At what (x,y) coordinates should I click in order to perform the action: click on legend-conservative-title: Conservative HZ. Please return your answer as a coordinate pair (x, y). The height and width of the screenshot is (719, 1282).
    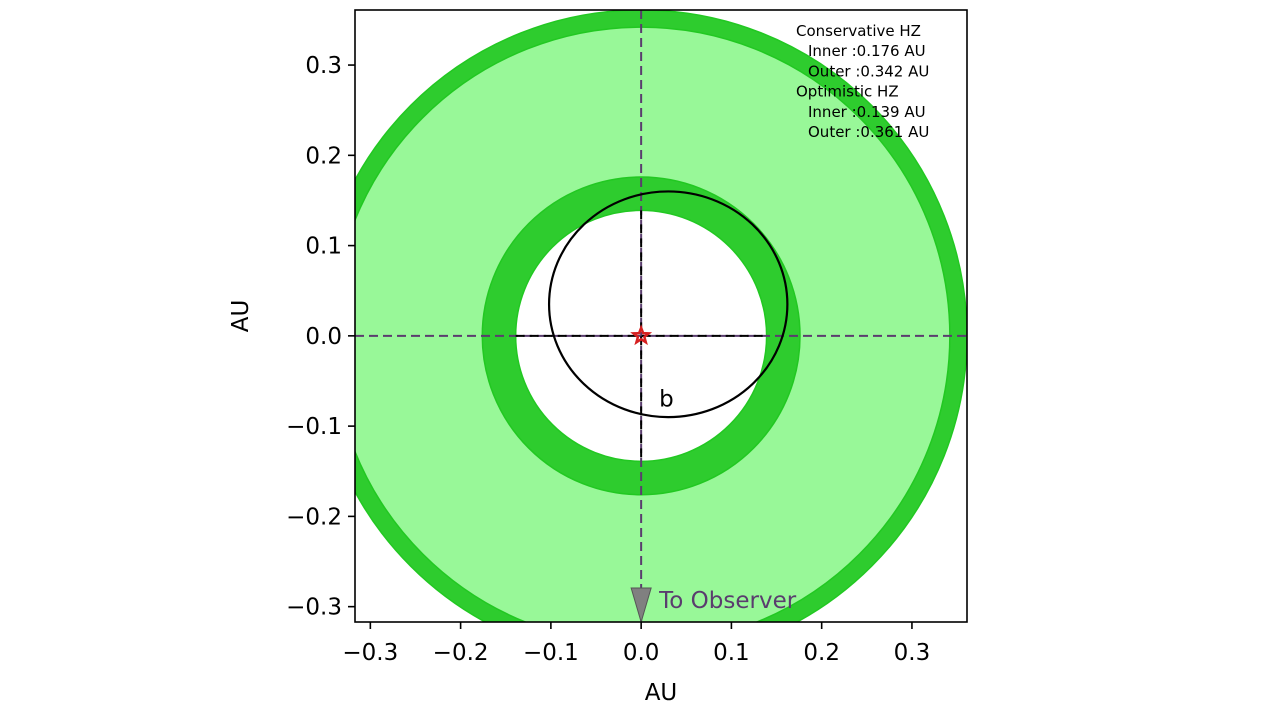
    Looking at the image, I should click on (858, 31).